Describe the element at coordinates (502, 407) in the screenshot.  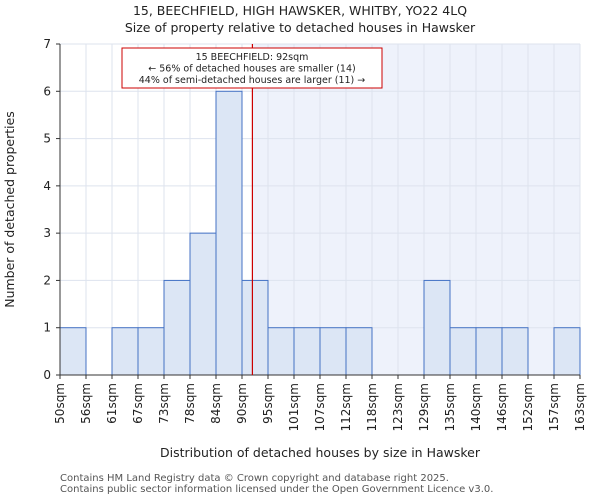
I see `x-tick-label: 146sqm` at that location.